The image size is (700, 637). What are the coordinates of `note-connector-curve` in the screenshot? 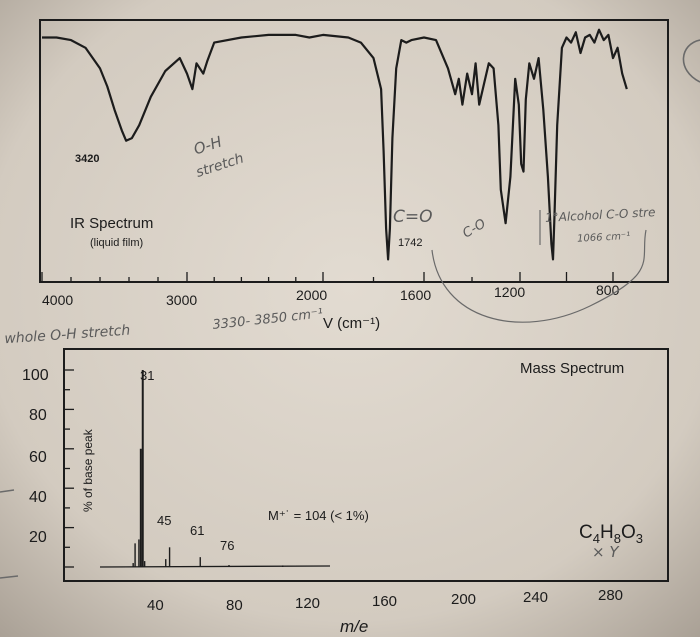 It's located at (539, 276).